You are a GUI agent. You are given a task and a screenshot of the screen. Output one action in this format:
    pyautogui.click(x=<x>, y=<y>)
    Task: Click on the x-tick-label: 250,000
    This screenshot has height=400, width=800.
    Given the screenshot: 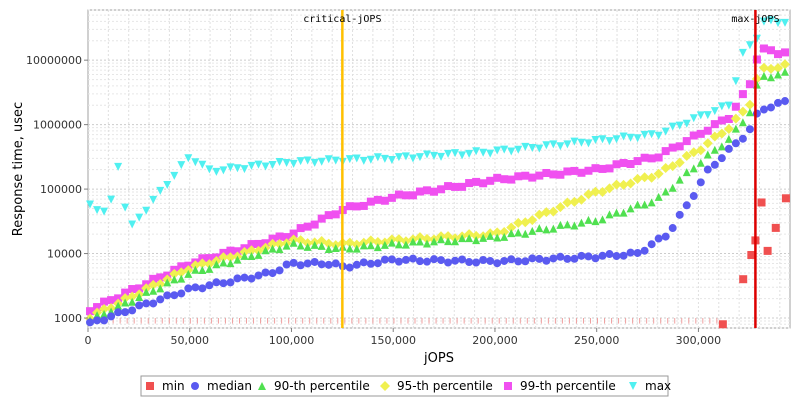 What is the action you would take?
    pyautogui.click(x=597, y=340)
    